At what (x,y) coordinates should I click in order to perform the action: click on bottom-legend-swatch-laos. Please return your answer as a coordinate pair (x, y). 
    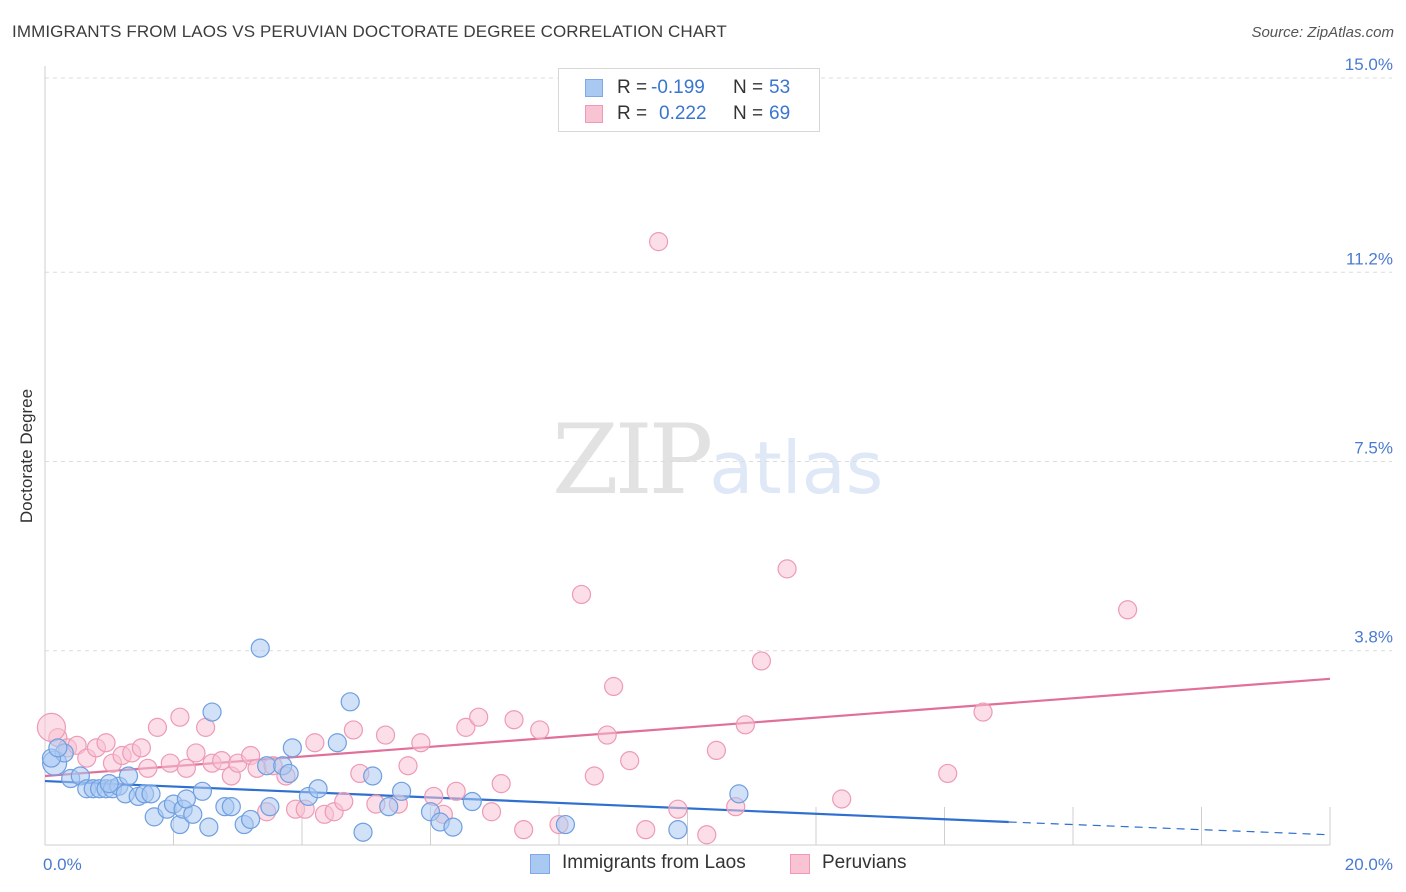
    Looking at the image, I should click on (540, 864).